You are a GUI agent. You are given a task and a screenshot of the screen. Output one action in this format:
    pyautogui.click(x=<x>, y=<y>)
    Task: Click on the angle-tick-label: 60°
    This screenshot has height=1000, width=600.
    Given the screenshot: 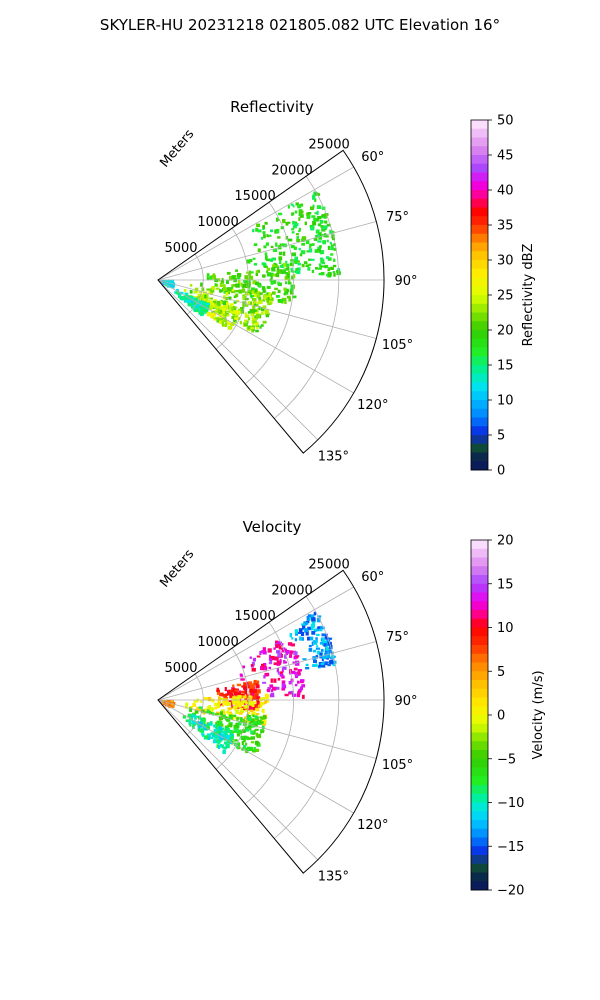 What is the action you would take?
    pyautogui.click(x=372, y=157)
    